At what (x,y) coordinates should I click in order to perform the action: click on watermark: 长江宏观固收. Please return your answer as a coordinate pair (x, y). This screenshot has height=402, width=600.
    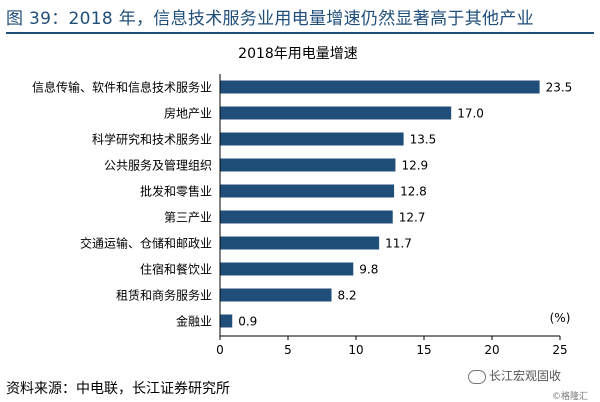
    Looking at the image, I should click on (514, 375).